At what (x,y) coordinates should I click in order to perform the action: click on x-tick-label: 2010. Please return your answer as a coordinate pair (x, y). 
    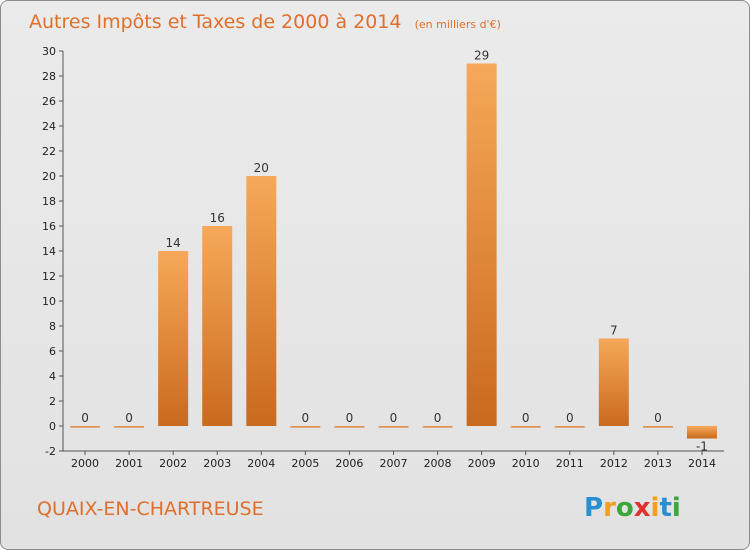
    Looking at the image, I should click on (526, 463).